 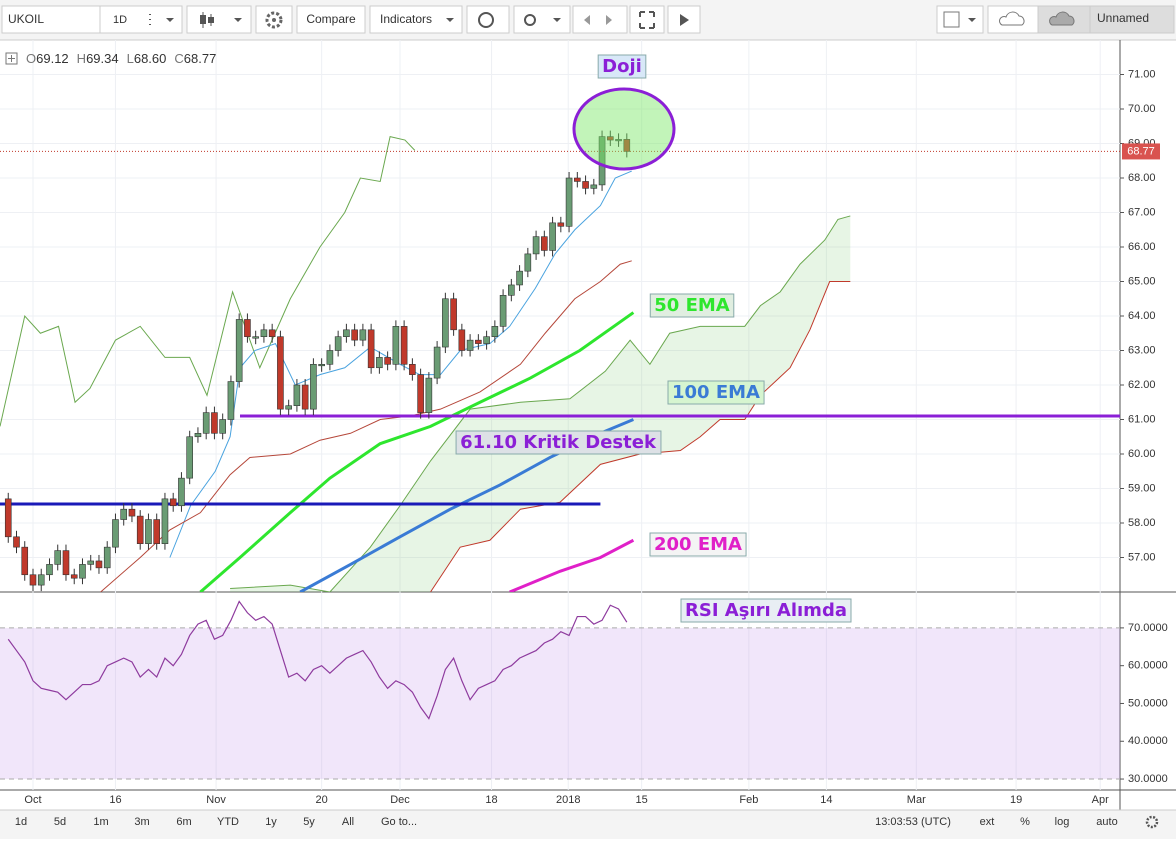 I want to click on rsi-tick-label: 60.0000, so click(x=1148, y=666).